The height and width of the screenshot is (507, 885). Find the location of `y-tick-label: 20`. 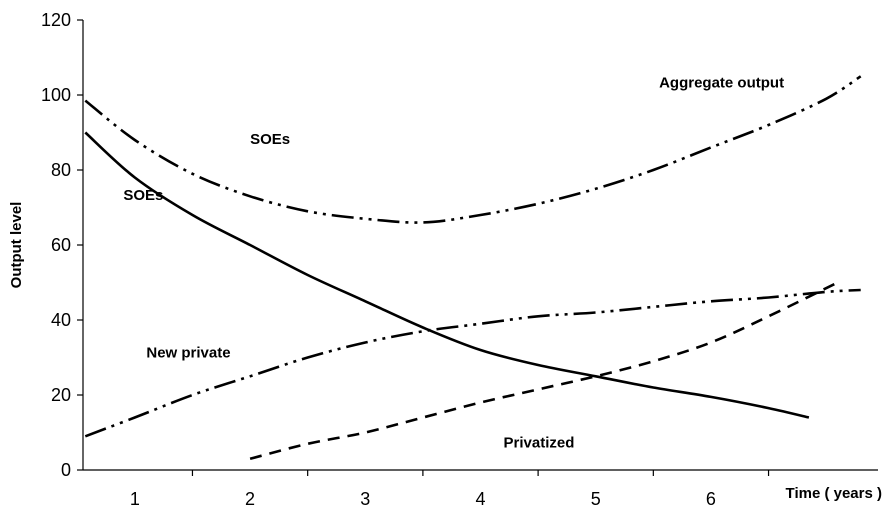

y-tick-label: 20 is located at coordinates (61, 395).